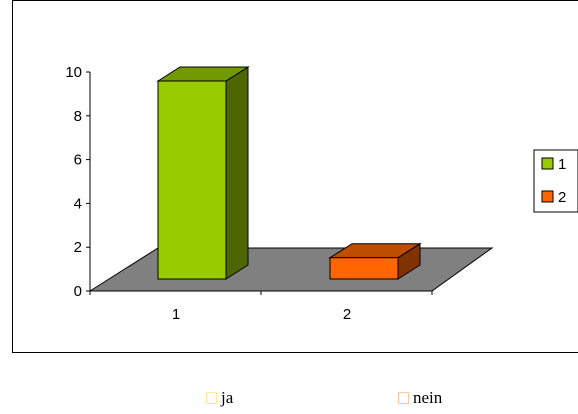  I want to click on x-tick-label: 1, so click(176, 314).